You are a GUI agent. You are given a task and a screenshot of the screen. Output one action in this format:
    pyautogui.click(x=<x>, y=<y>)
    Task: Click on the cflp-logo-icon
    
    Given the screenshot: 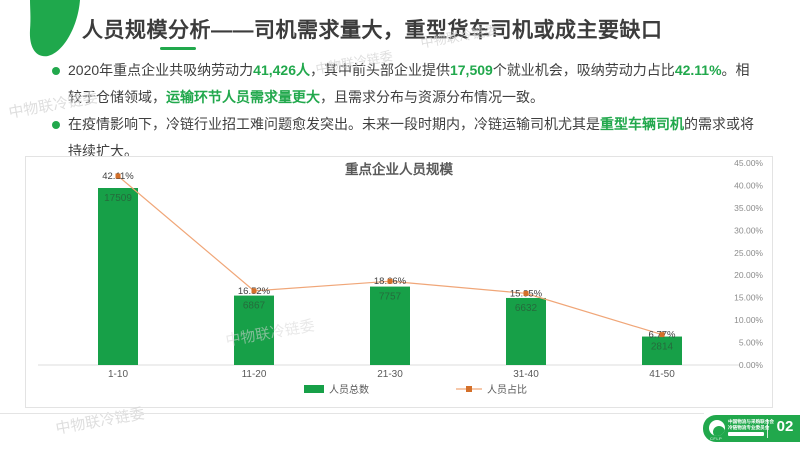 What is the action you would take?
    pyautogui.click(x=717, y=428)
    